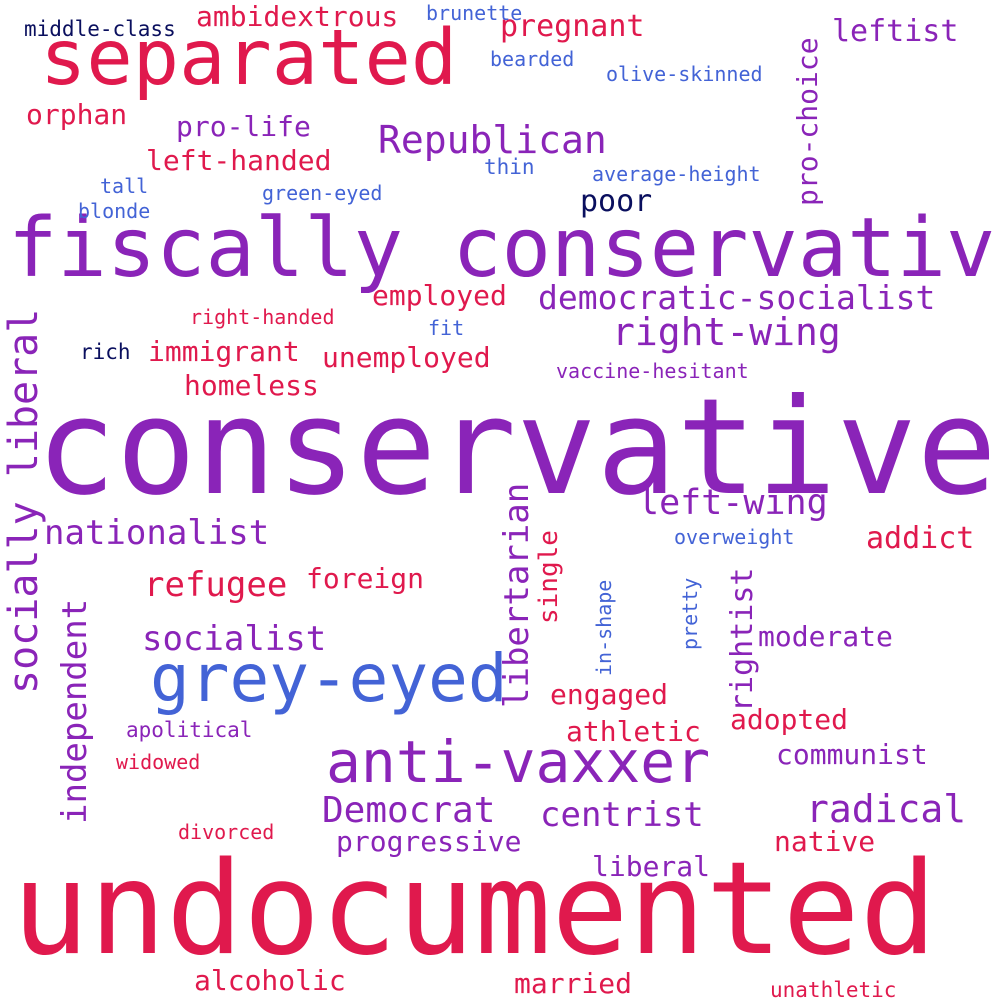  Describe the element at coordinates (189, 730) in the screenshot. I see `word-apolitical: apolitical` at that location.